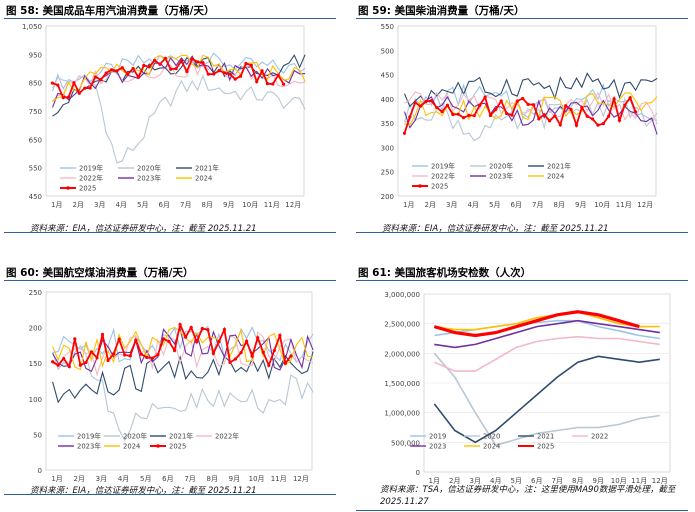 Image resolution: width=695 pixels, height=512 pixels. What do you see at coordinates (522, 18) in the screenshot?
I see `figure-59-top-rule` at bounding box center [522, 18].